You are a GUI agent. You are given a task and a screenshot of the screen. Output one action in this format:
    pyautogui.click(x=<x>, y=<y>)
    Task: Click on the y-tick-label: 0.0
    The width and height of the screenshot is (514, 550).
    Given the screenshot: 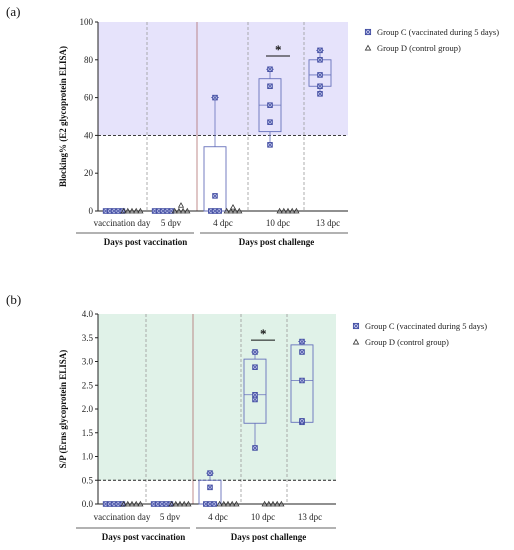 What is the action you would take?
    pyautogui.click(x=88, y=504)
    